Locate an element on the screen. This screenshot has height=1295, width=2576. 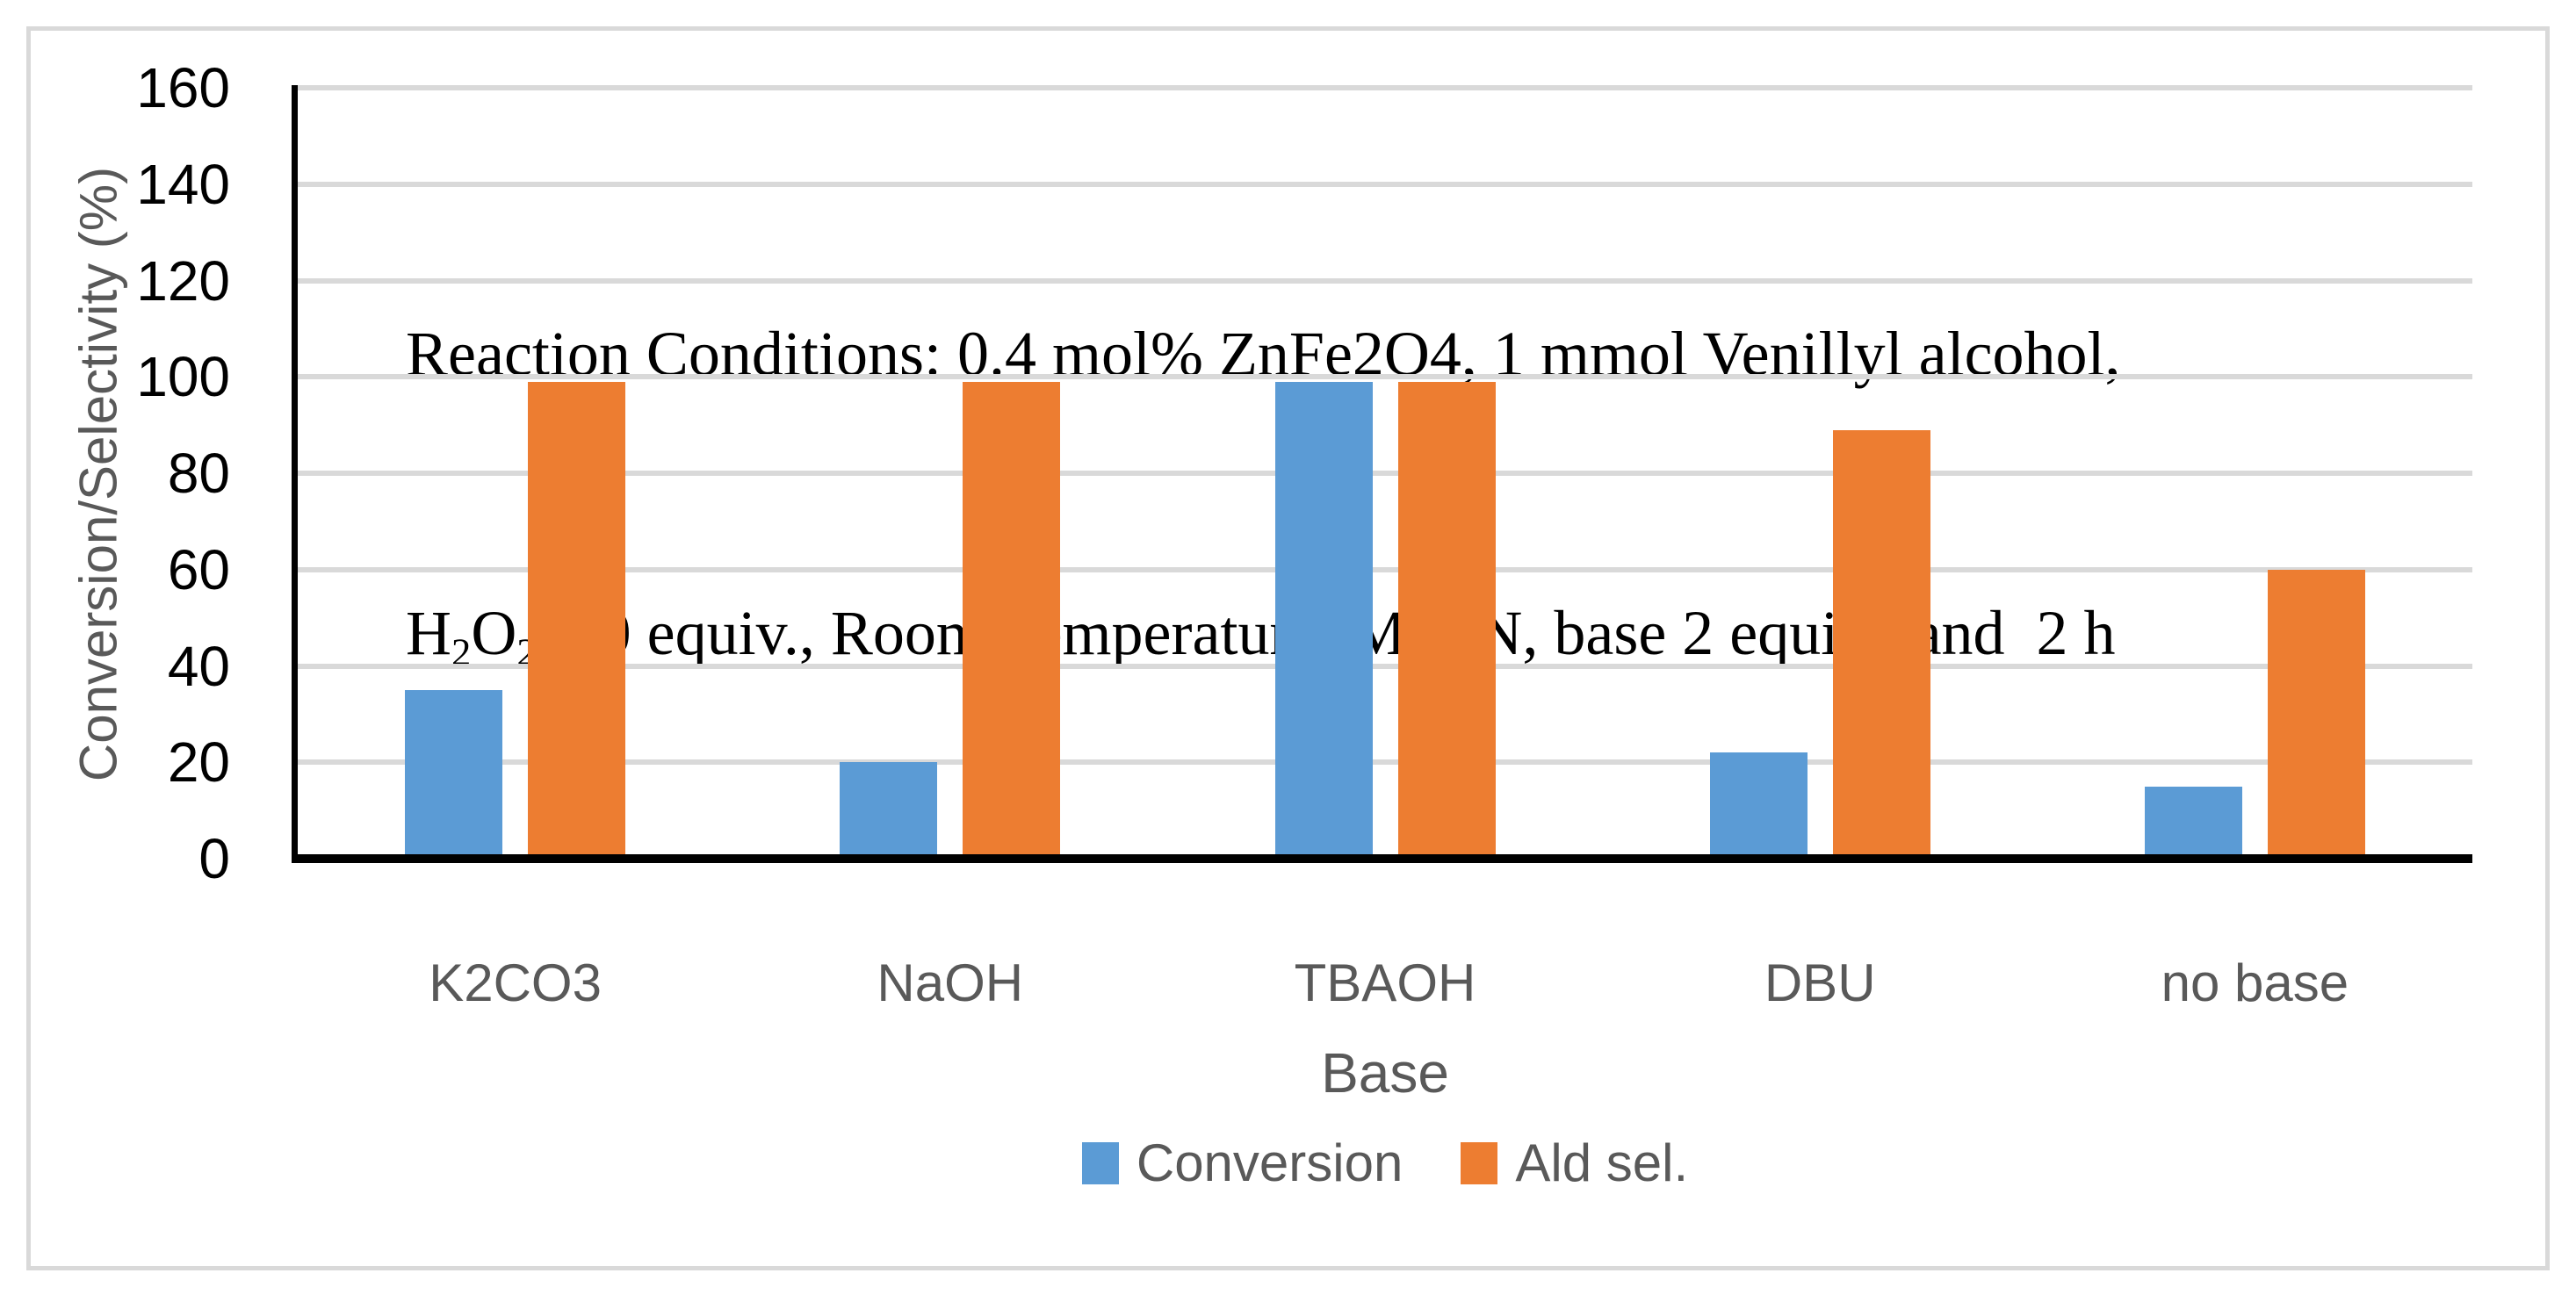
annotation-subscript: 2 is located at coordinates (461, 652).